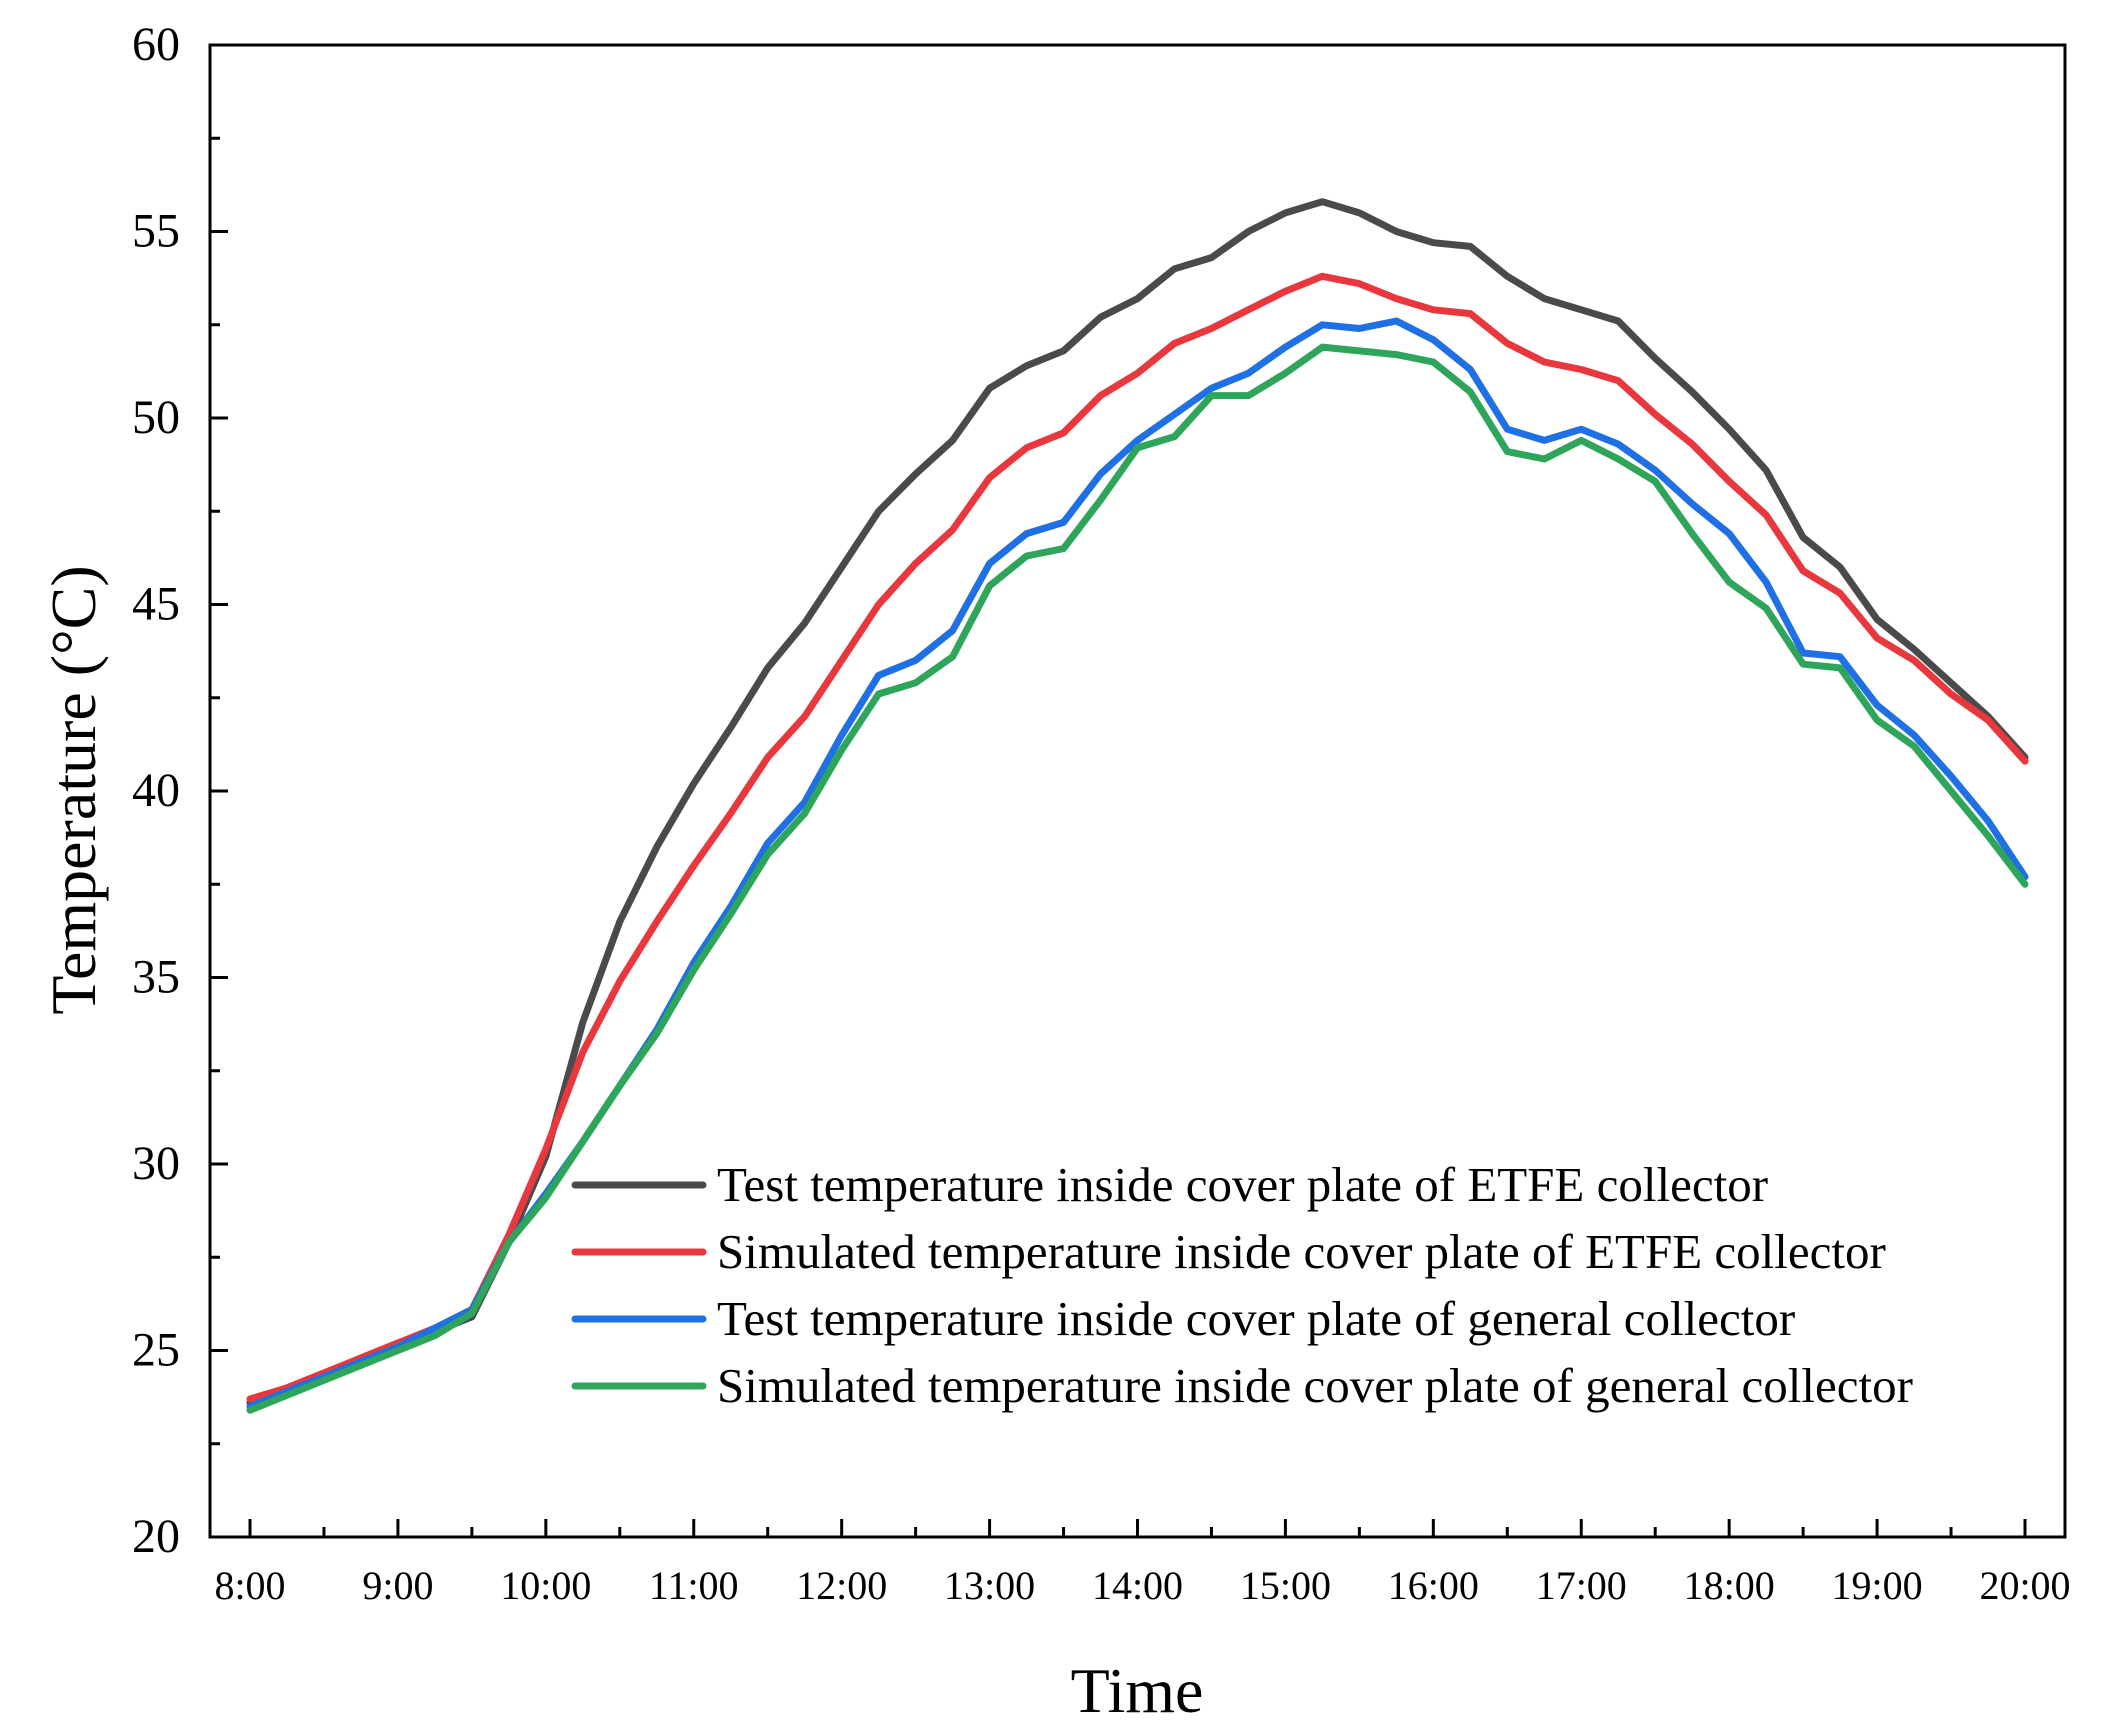 This screenshot has height=1728, width=2110. What do you see at coordinates (156, 1350) in the screenshot?
I see `y-tick-label: 25` at bounding box center [156, 1350].